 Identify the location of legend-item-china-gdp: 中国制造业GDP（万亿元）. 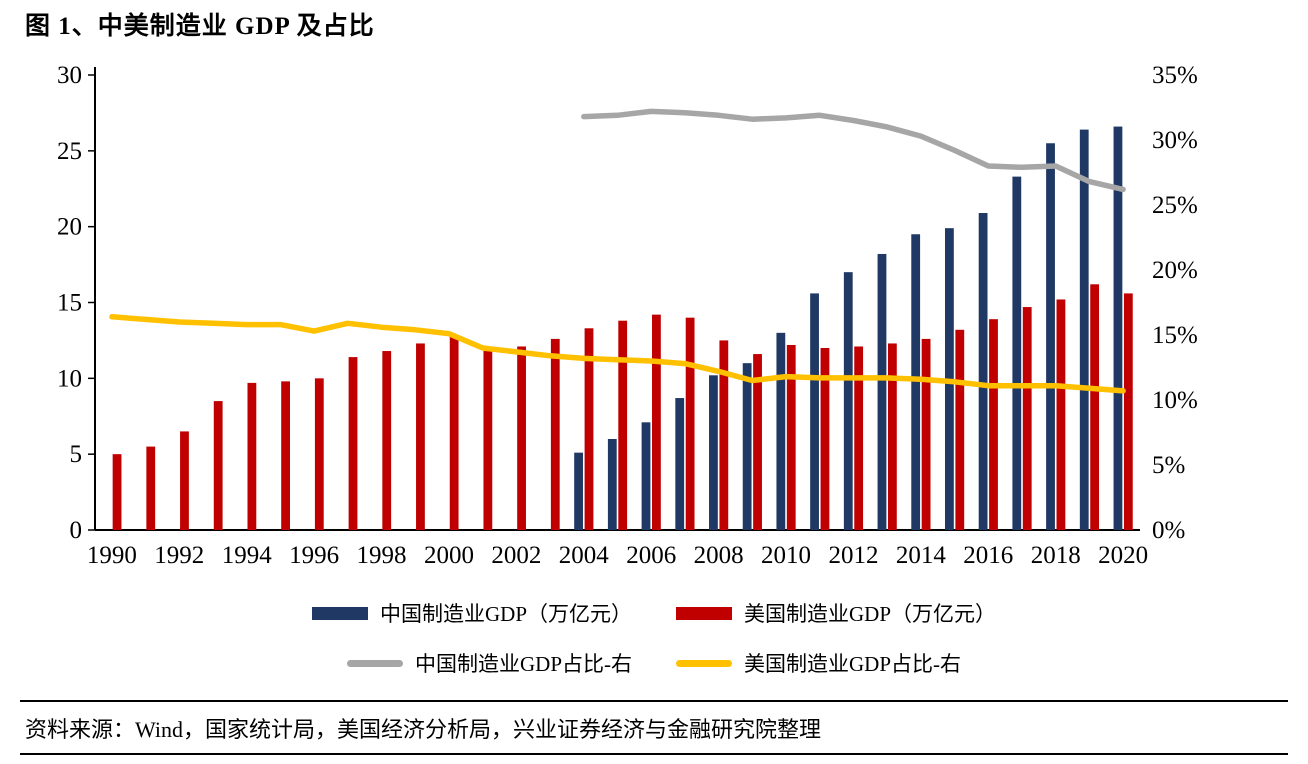
(471, 613).